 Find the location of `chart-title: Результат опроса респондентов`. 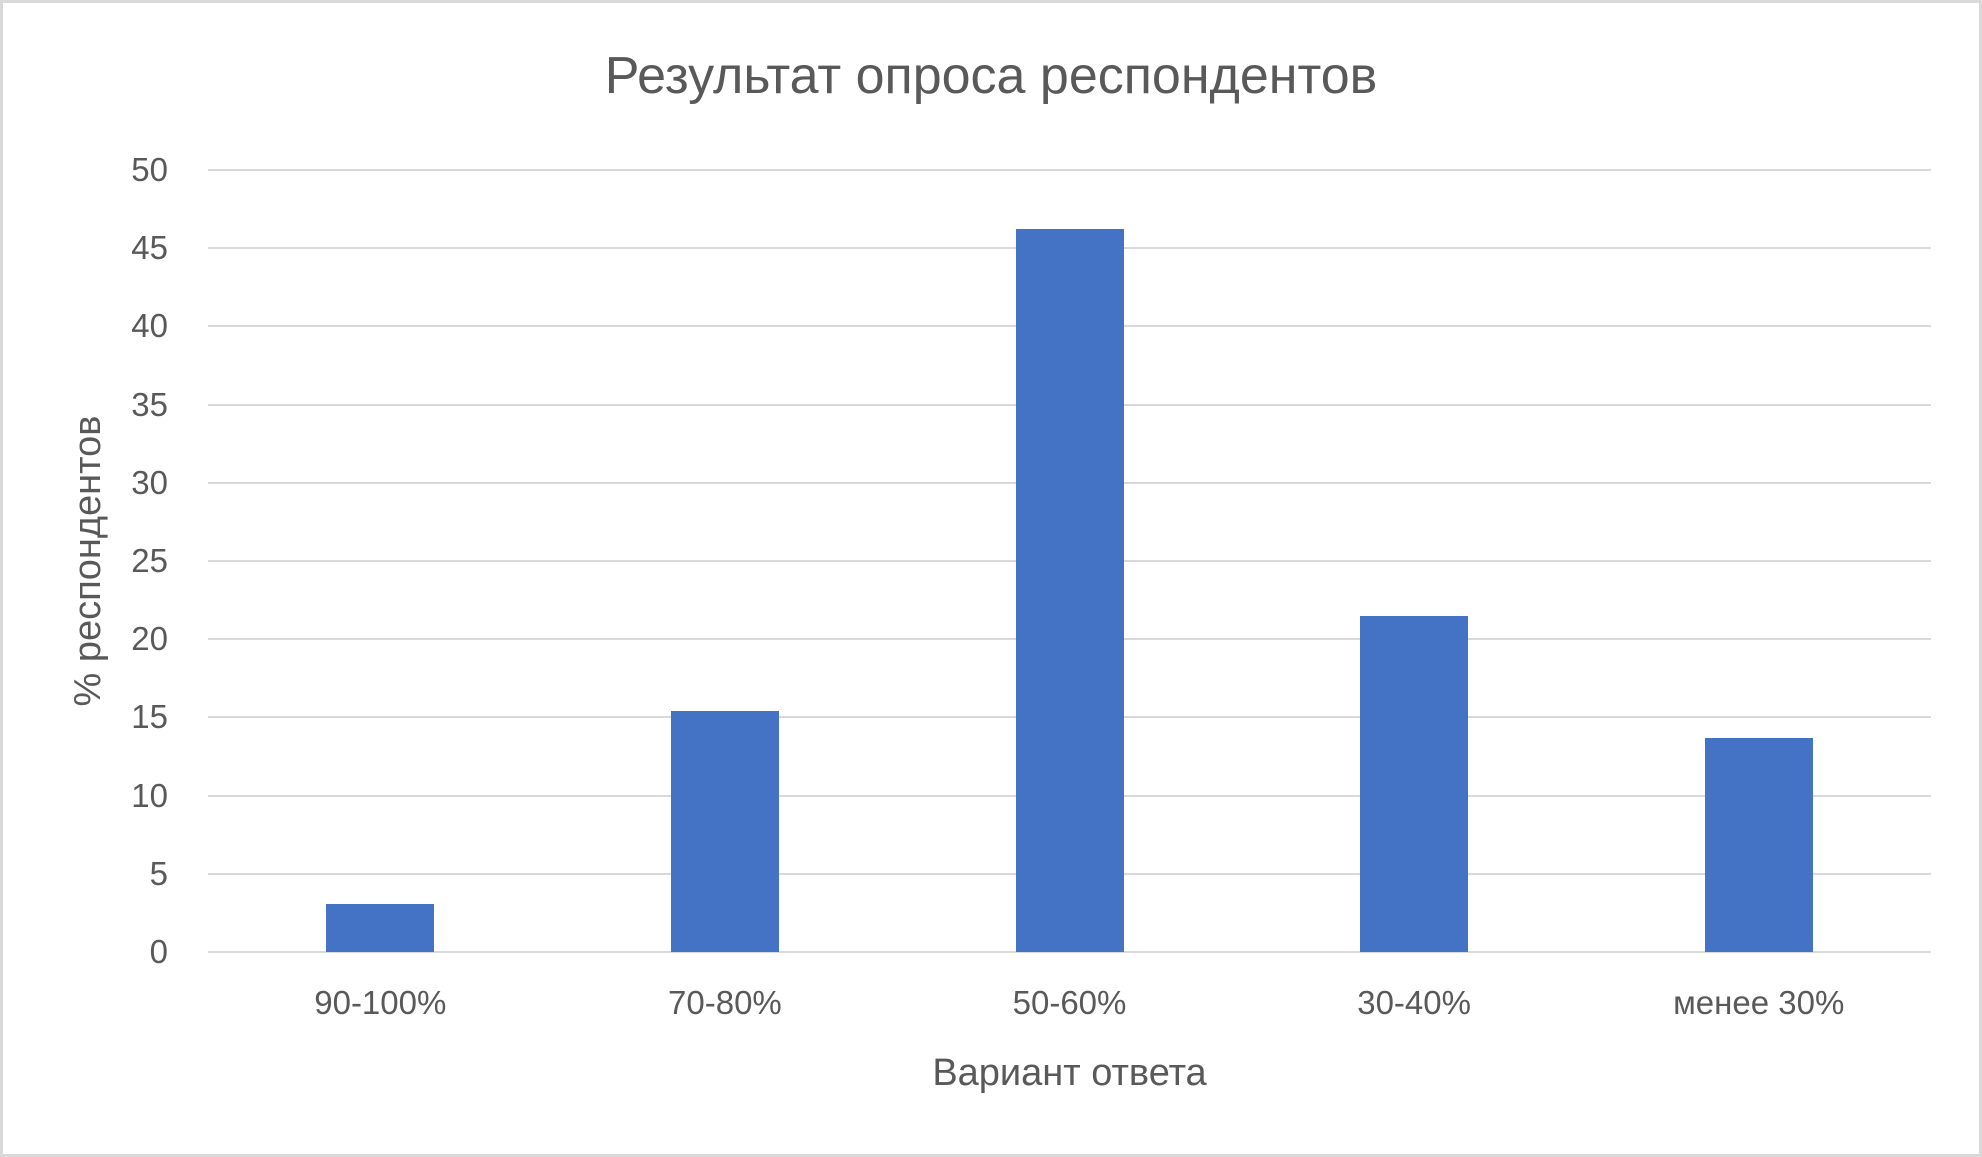

chart-title: Результат опроса респондентов is located at coordinates (991, 76).